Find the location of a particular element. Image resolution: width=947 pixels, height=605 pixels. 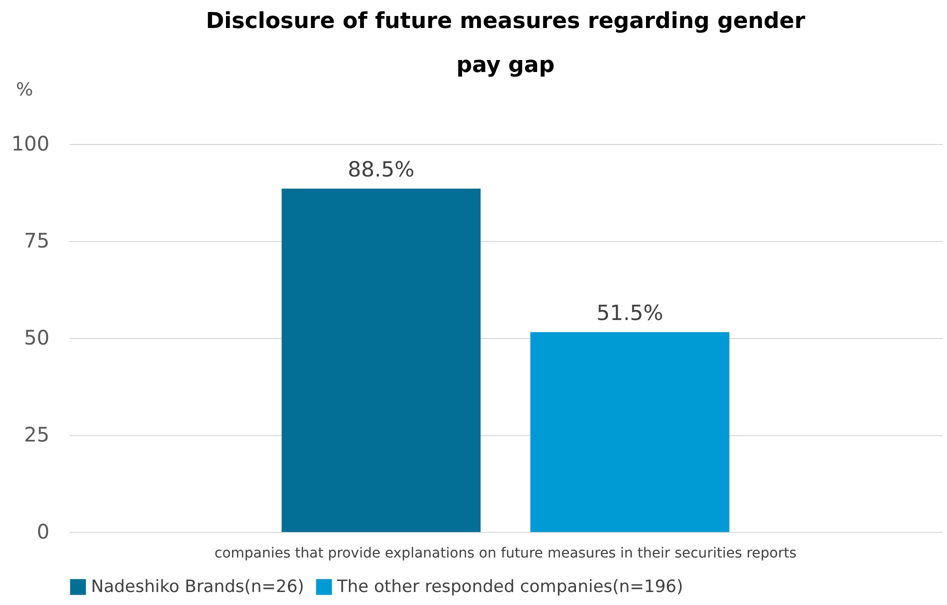

y-tick-label: 75 is located at coordinates (37, 240).